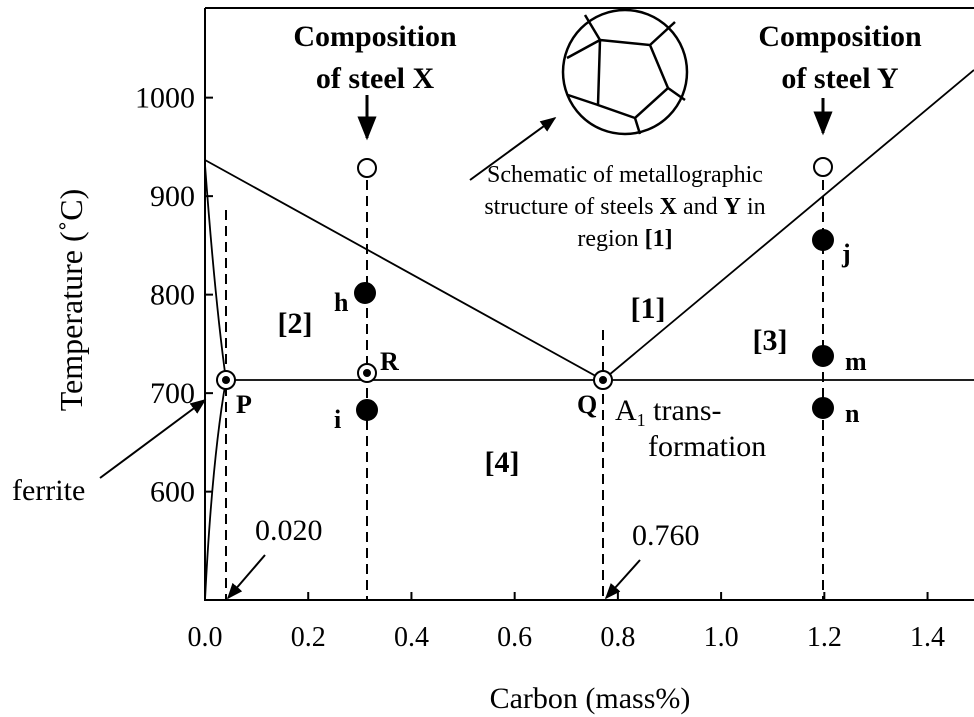  Describe the element at coordinates (502, 462) in the screenshot. I see `region: [4]` at that location.